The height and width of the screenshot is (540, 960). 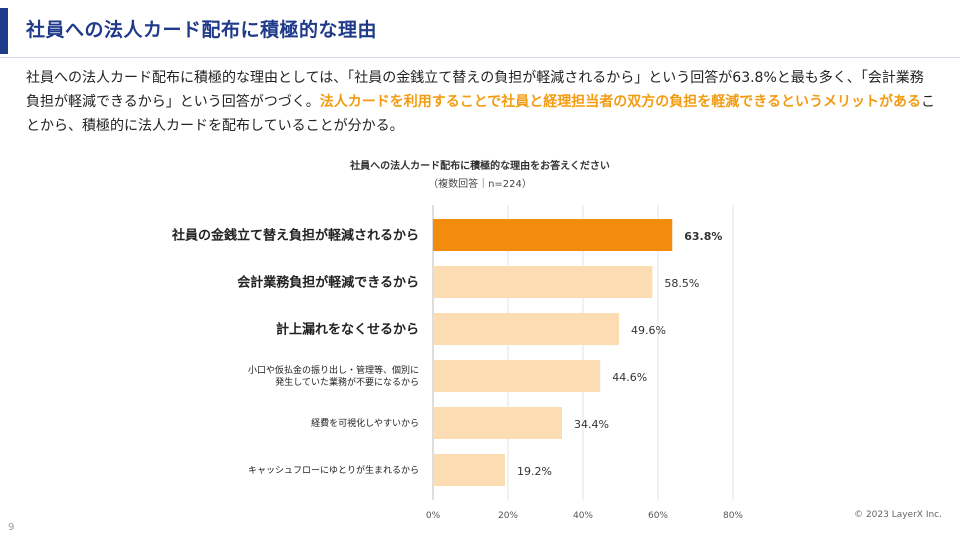 What do you see at coordinates (480, 57) in the screenshot?
I see `title-divider` at bounding box center [480, 57].